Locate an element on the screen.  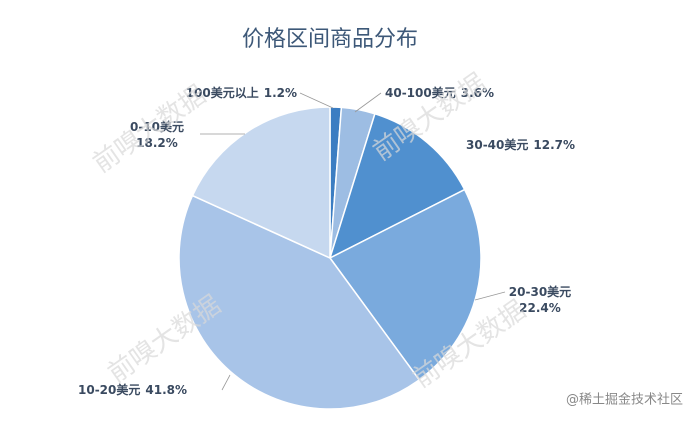
label-category: 100美元以上 is located at coordinates (222, 92).